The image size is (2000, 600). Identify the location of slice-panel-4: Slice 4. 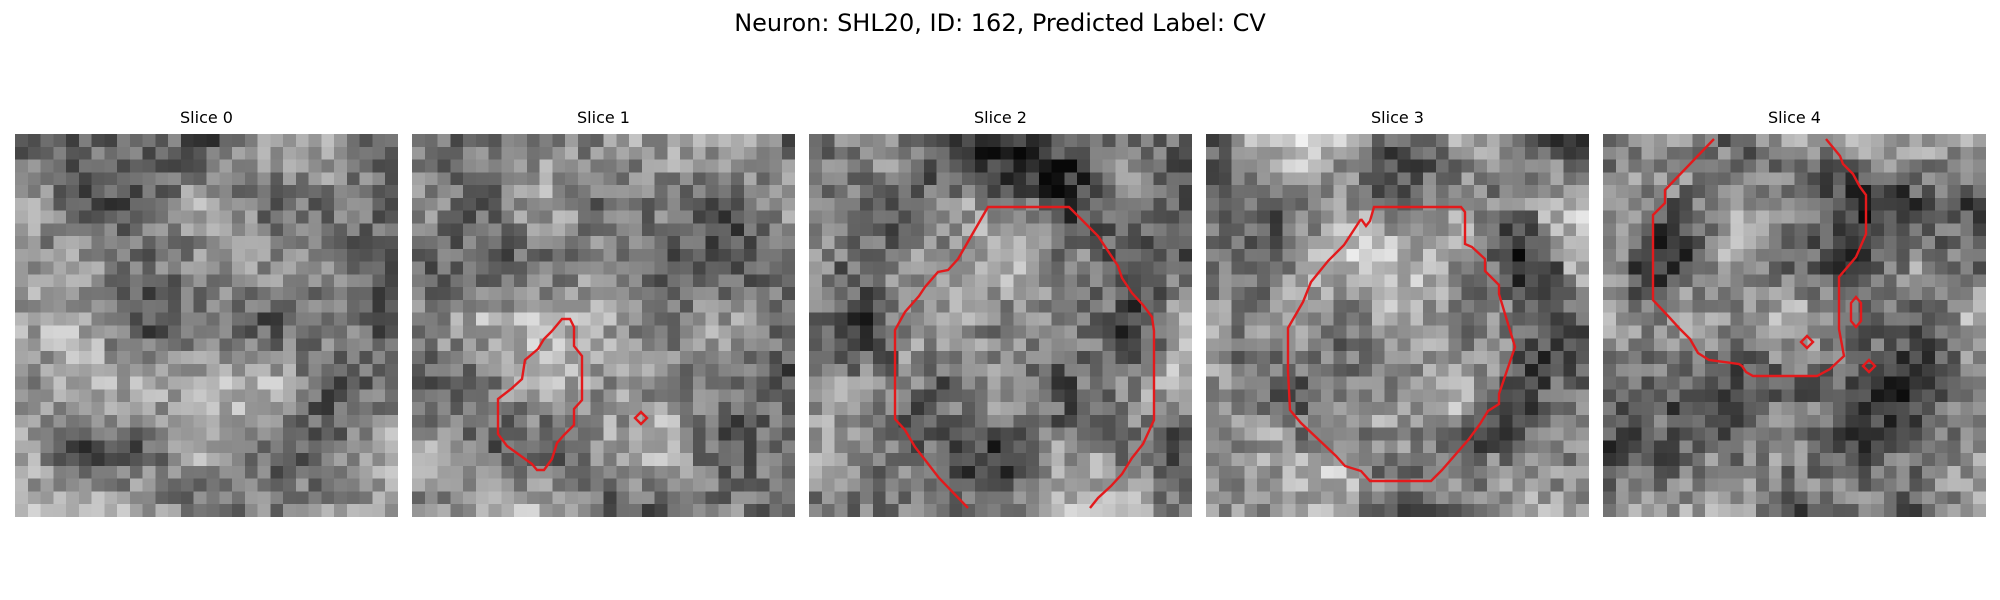
(1794, 312).